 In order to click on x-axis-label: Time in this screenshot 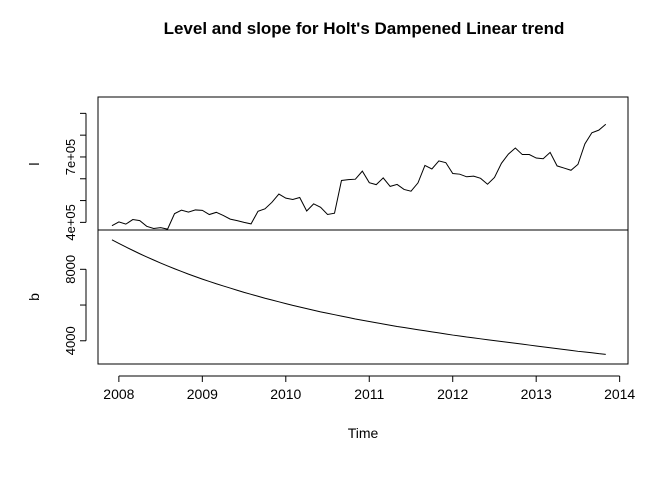, I will do `click(363, 433)`.